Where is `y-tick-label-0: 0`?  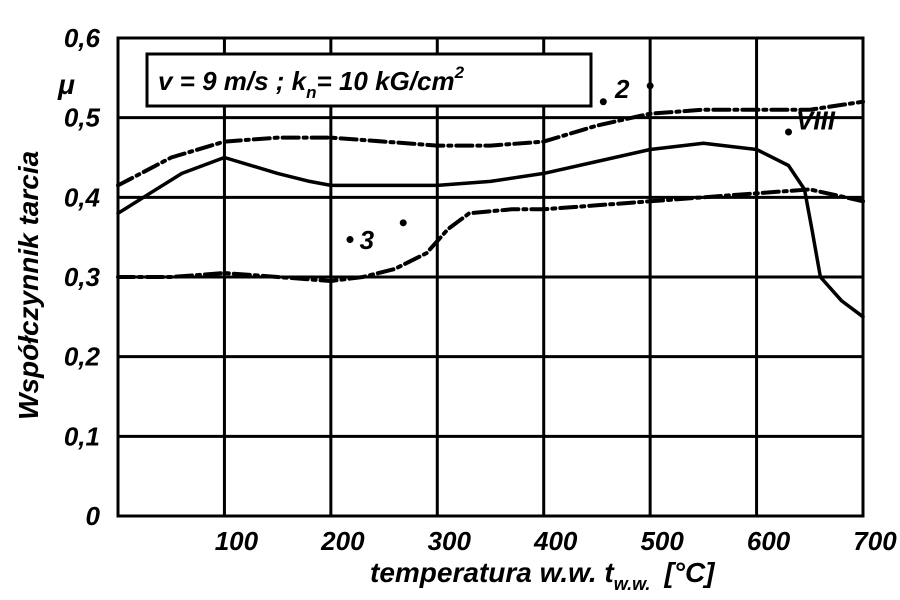 y-tick-label-0: 0 is located at coordinates (93, 516).